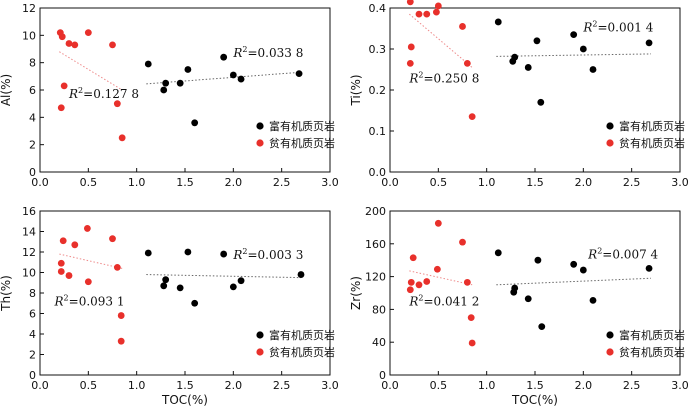 Image resolution: width=700 pixels, height=406 pixels. I want to click on r2-value: 0.003 3, so click(281, 255).